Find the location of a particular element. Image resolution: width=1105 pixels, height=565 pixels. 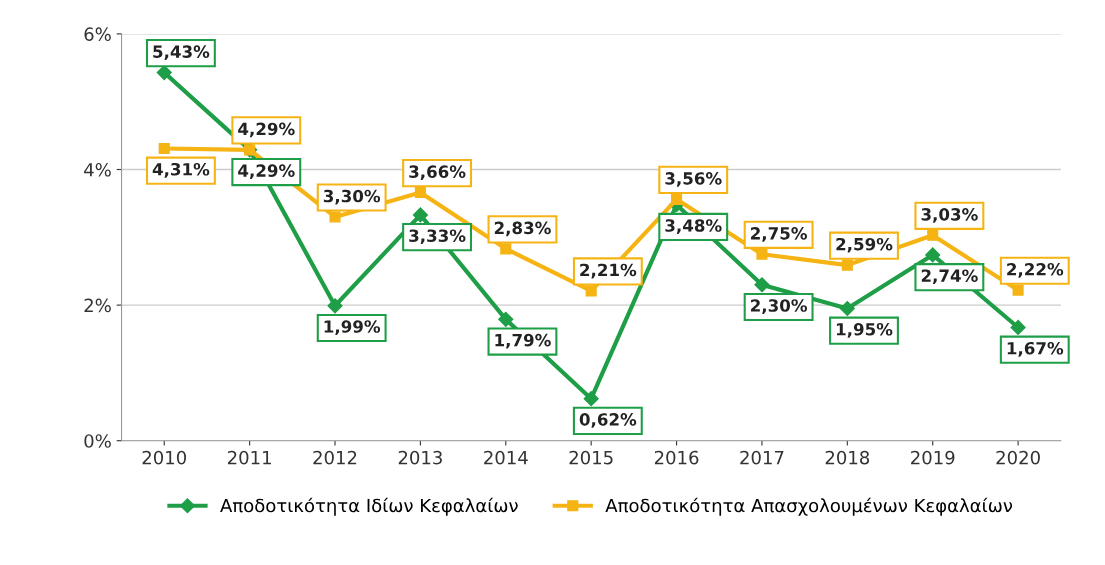

y-tick-label: 2% is located at coordinates (97, 305).